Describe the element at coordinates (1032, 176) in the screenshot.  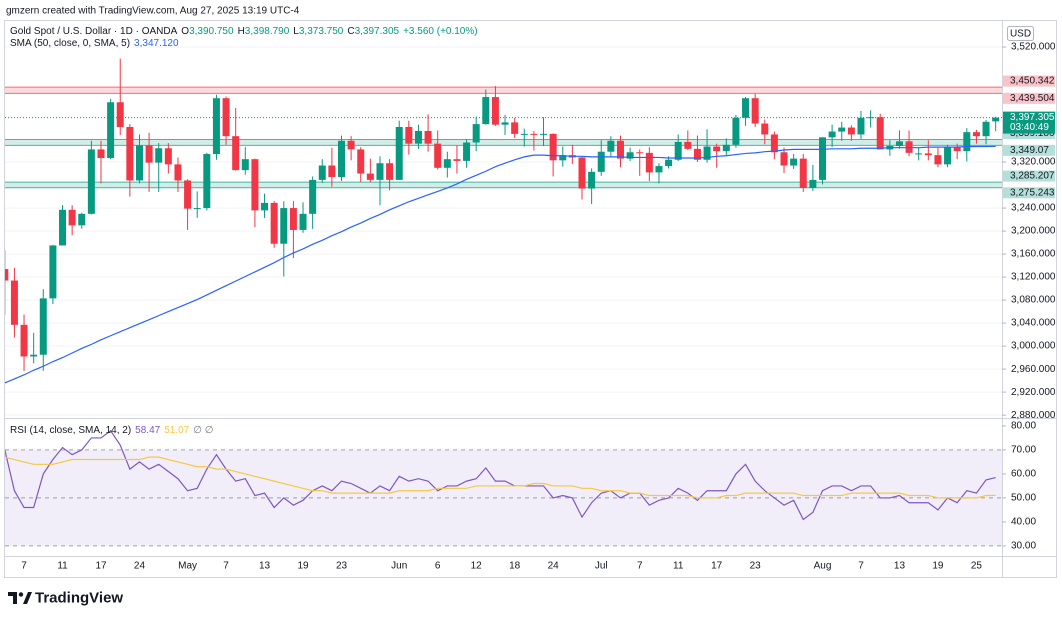
I see `zone-label: 3,285.207` at that location.